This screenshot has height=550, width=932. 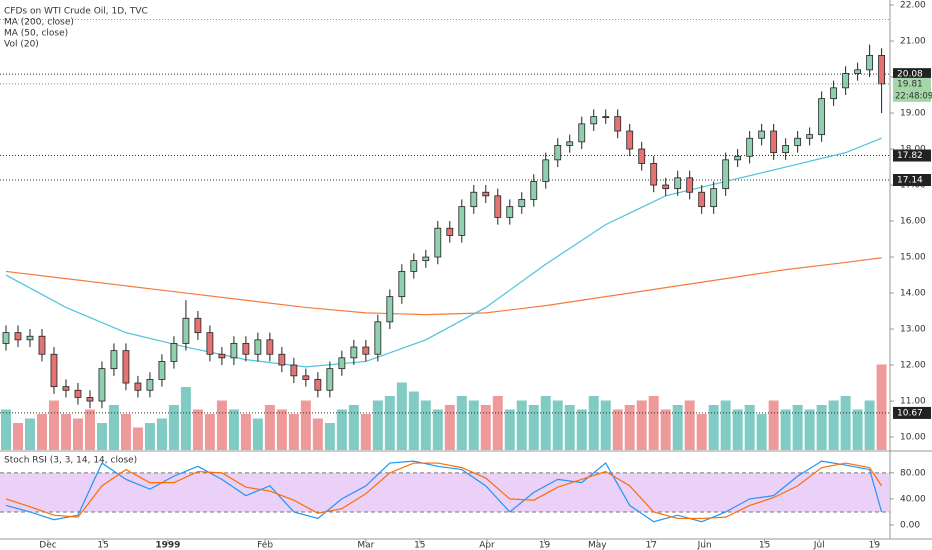 What do you see at coordinates (265, 545) in the screenshot?
I see `x-tick-label: Feb` at bounding box center [265, 545].